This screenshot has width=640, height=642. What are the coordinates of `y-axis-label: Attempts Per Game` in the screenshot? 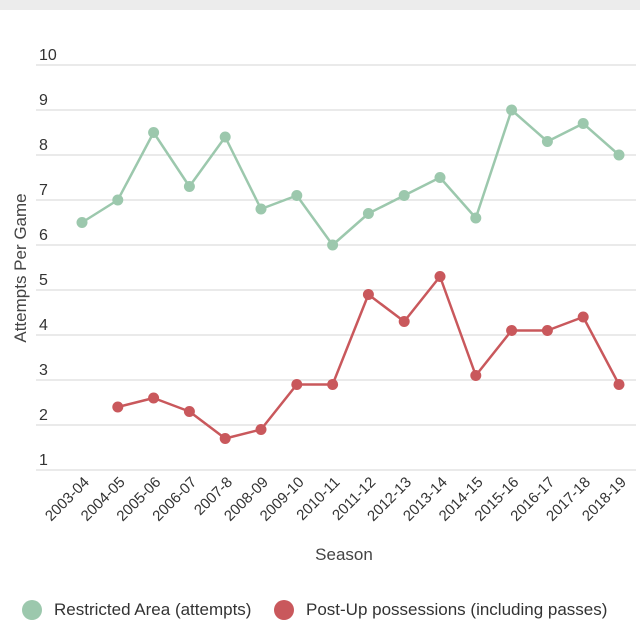 It's located at (20, 267).